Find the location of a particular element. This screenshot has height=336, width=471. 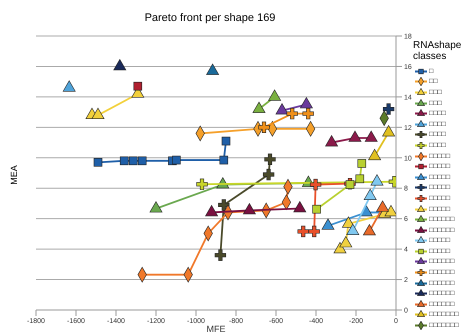

legend-title: RNAshape classes is located at coordinates (437, 51).